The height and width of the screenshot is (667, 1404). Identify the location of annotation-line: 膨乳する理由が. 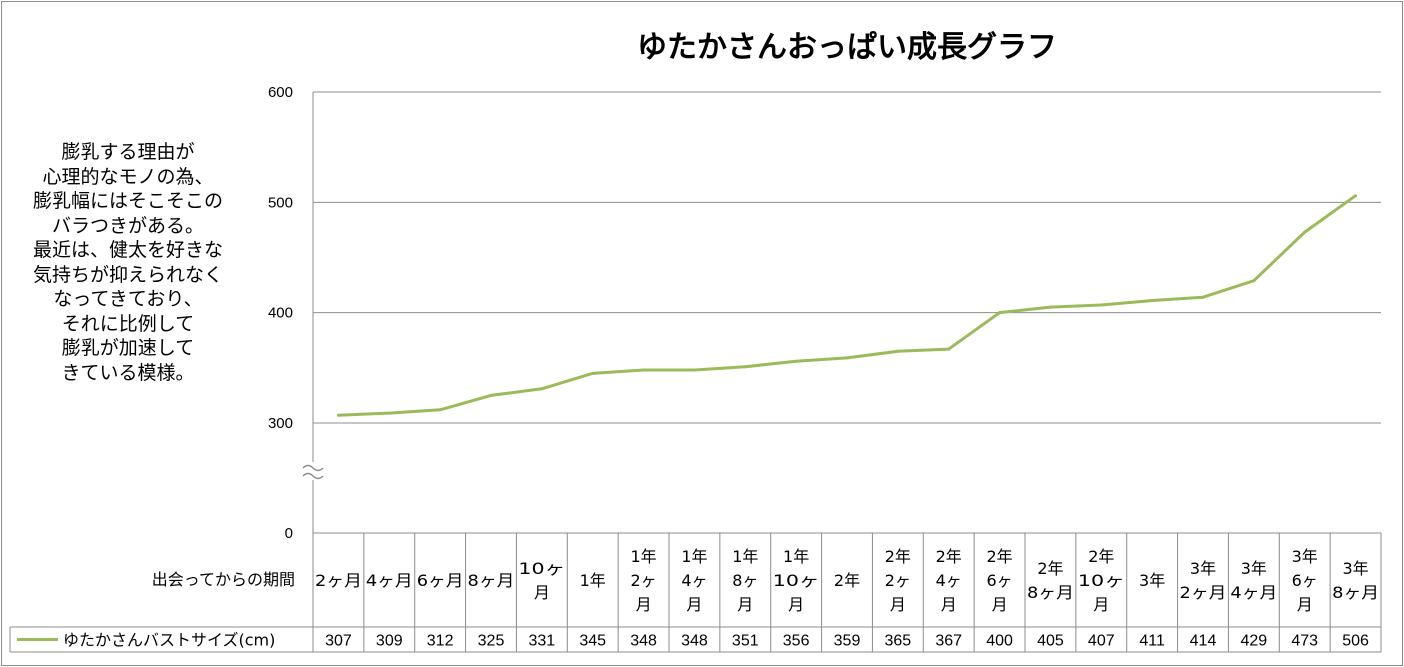
(128, 152).